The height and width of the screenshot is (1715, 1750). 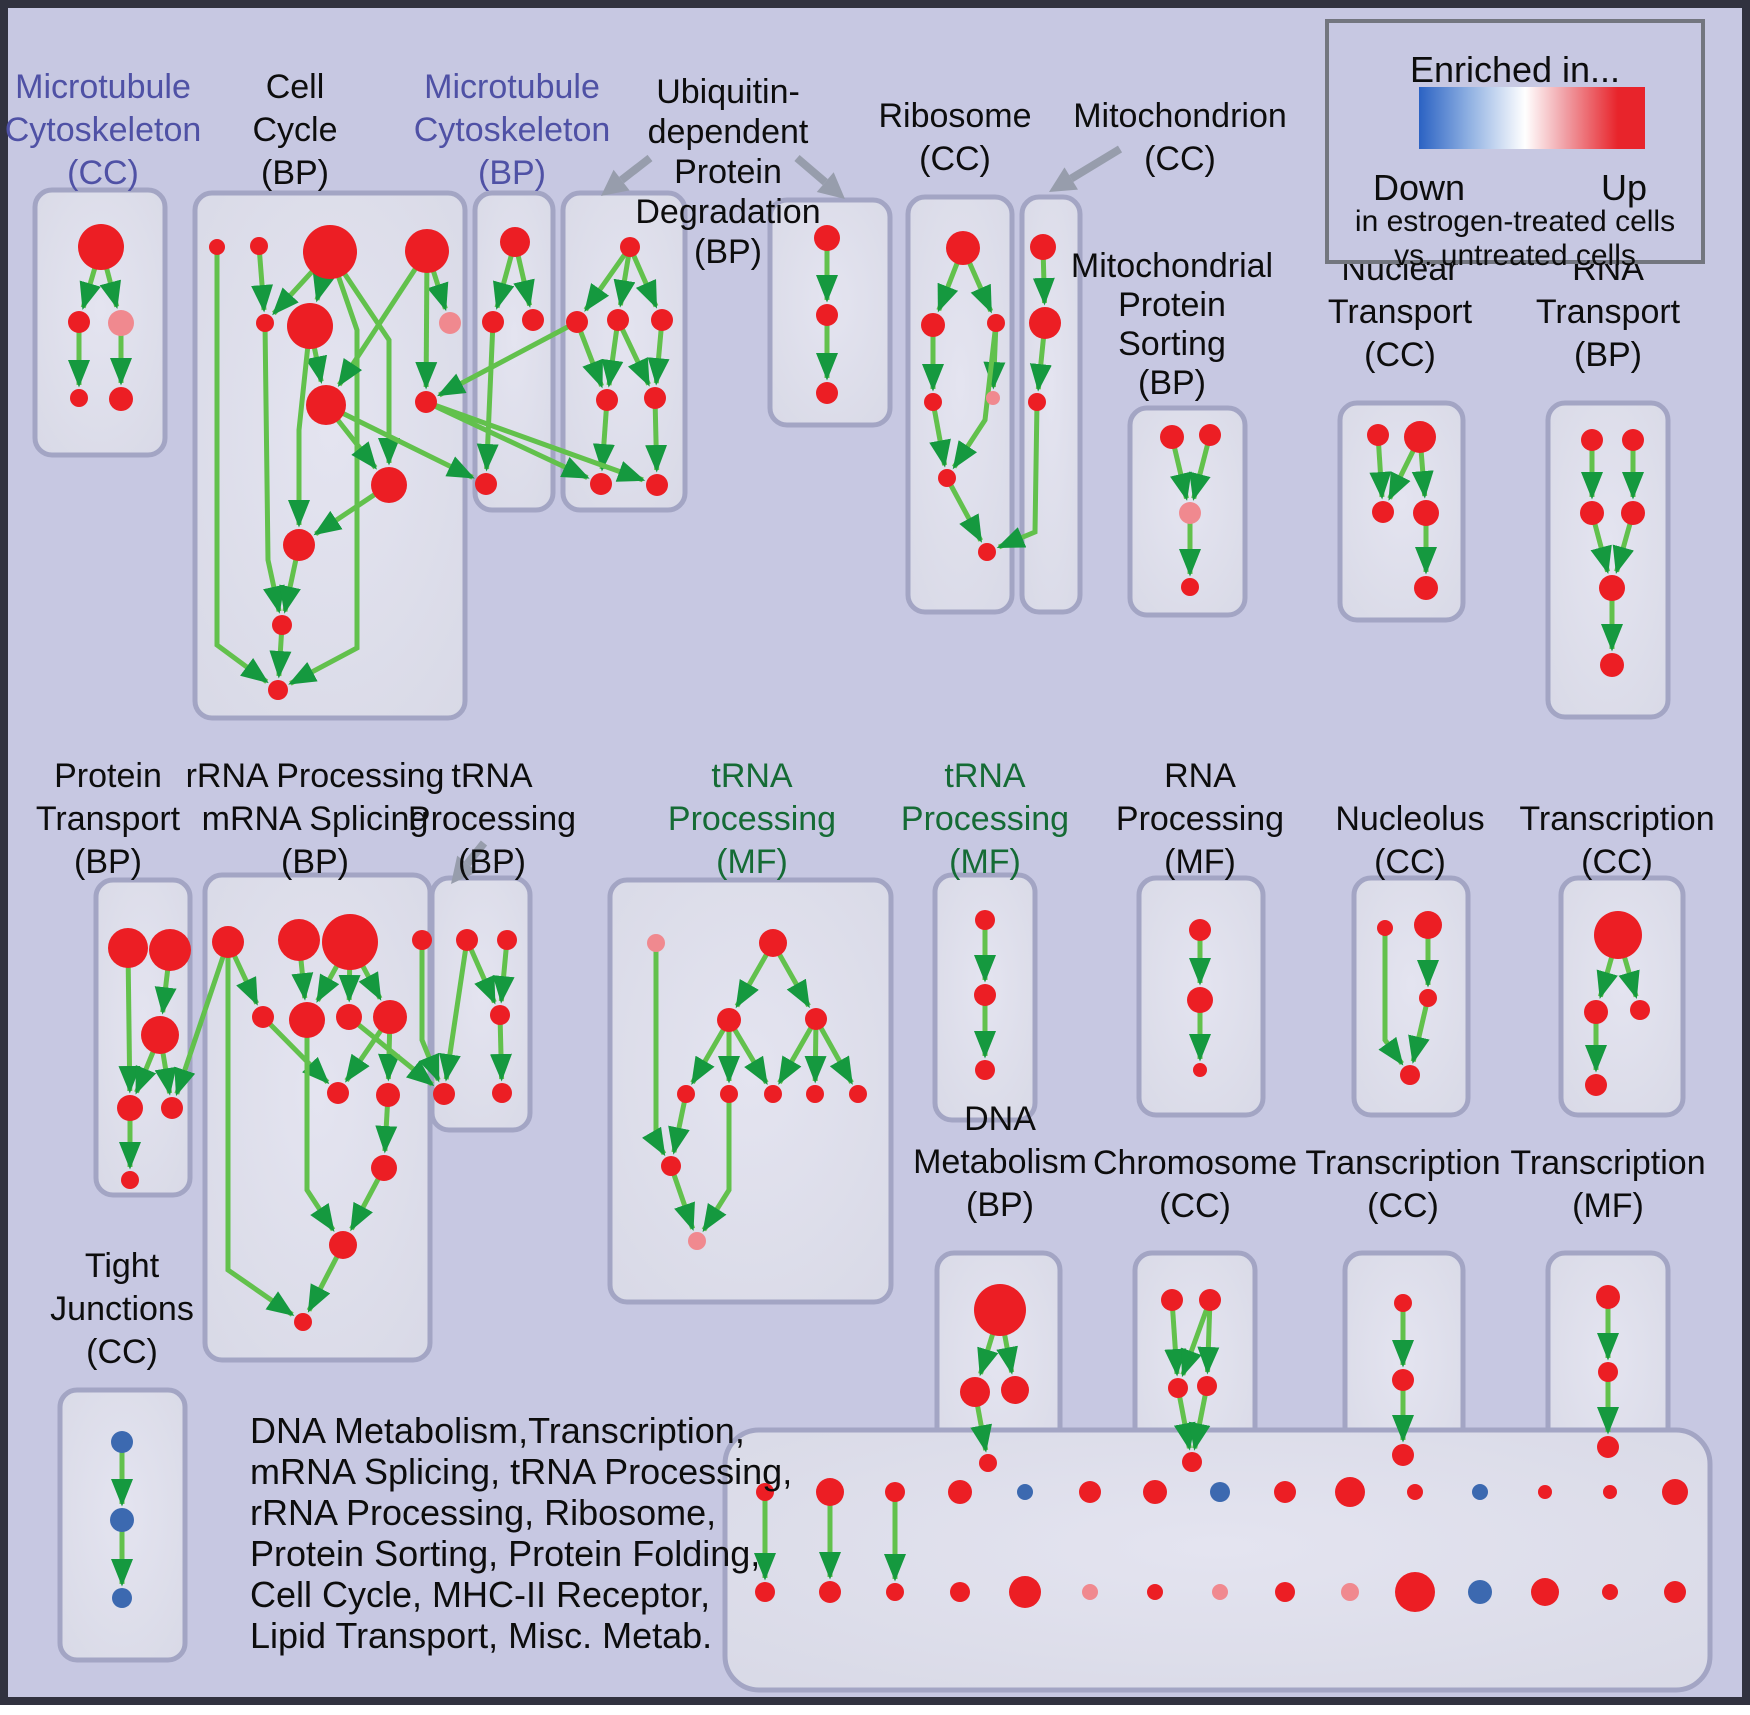 I want to click on arrow-to-trna-bp-box-shaft, so click(x=476, y=853).